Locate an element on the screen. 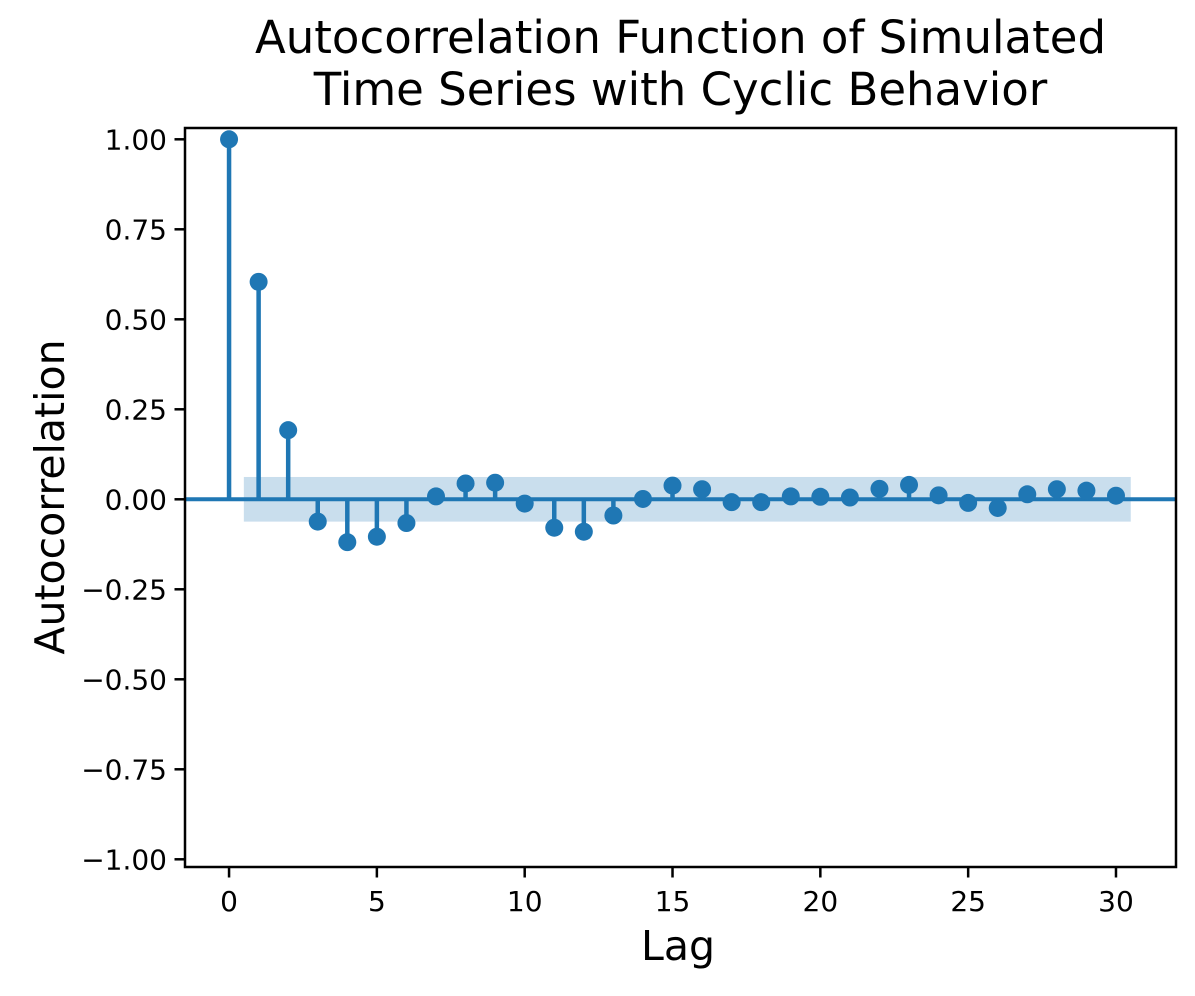 This screenshot has width=1195, height=996. y-tick-label: −1.00 is located at coordinates (124, 859).